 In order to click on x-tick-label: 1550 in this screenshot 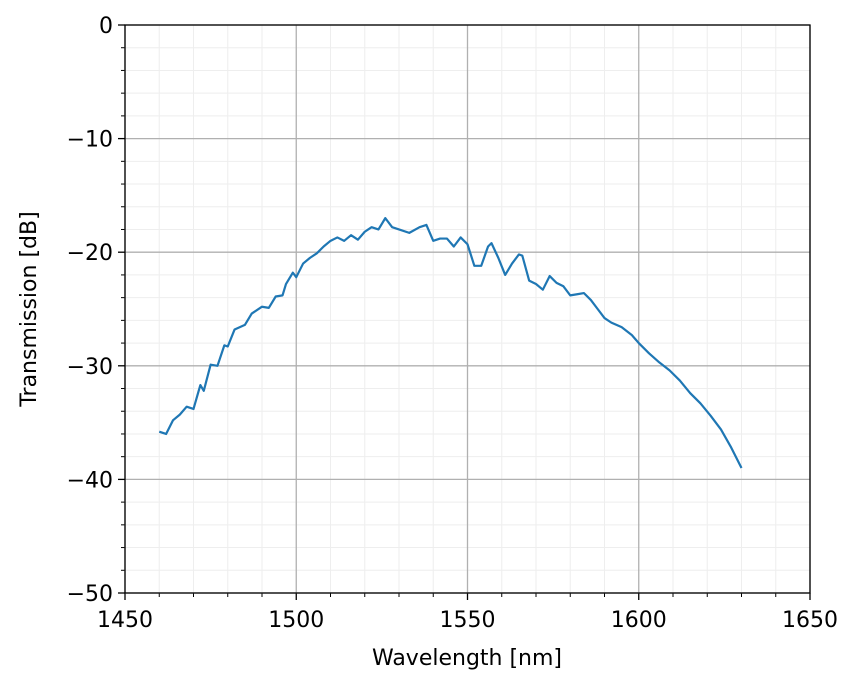, I will do `click(468, 620)`.